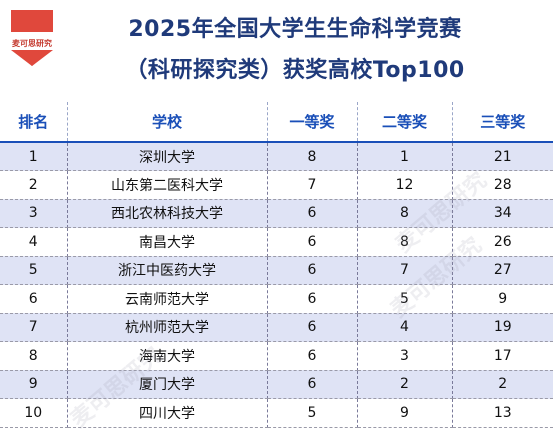 This screenshot has height=429, width=553. Describe the element at coordinates (167, 156) in the screenshot. I see `cell-school: 深圳大学` at that location.